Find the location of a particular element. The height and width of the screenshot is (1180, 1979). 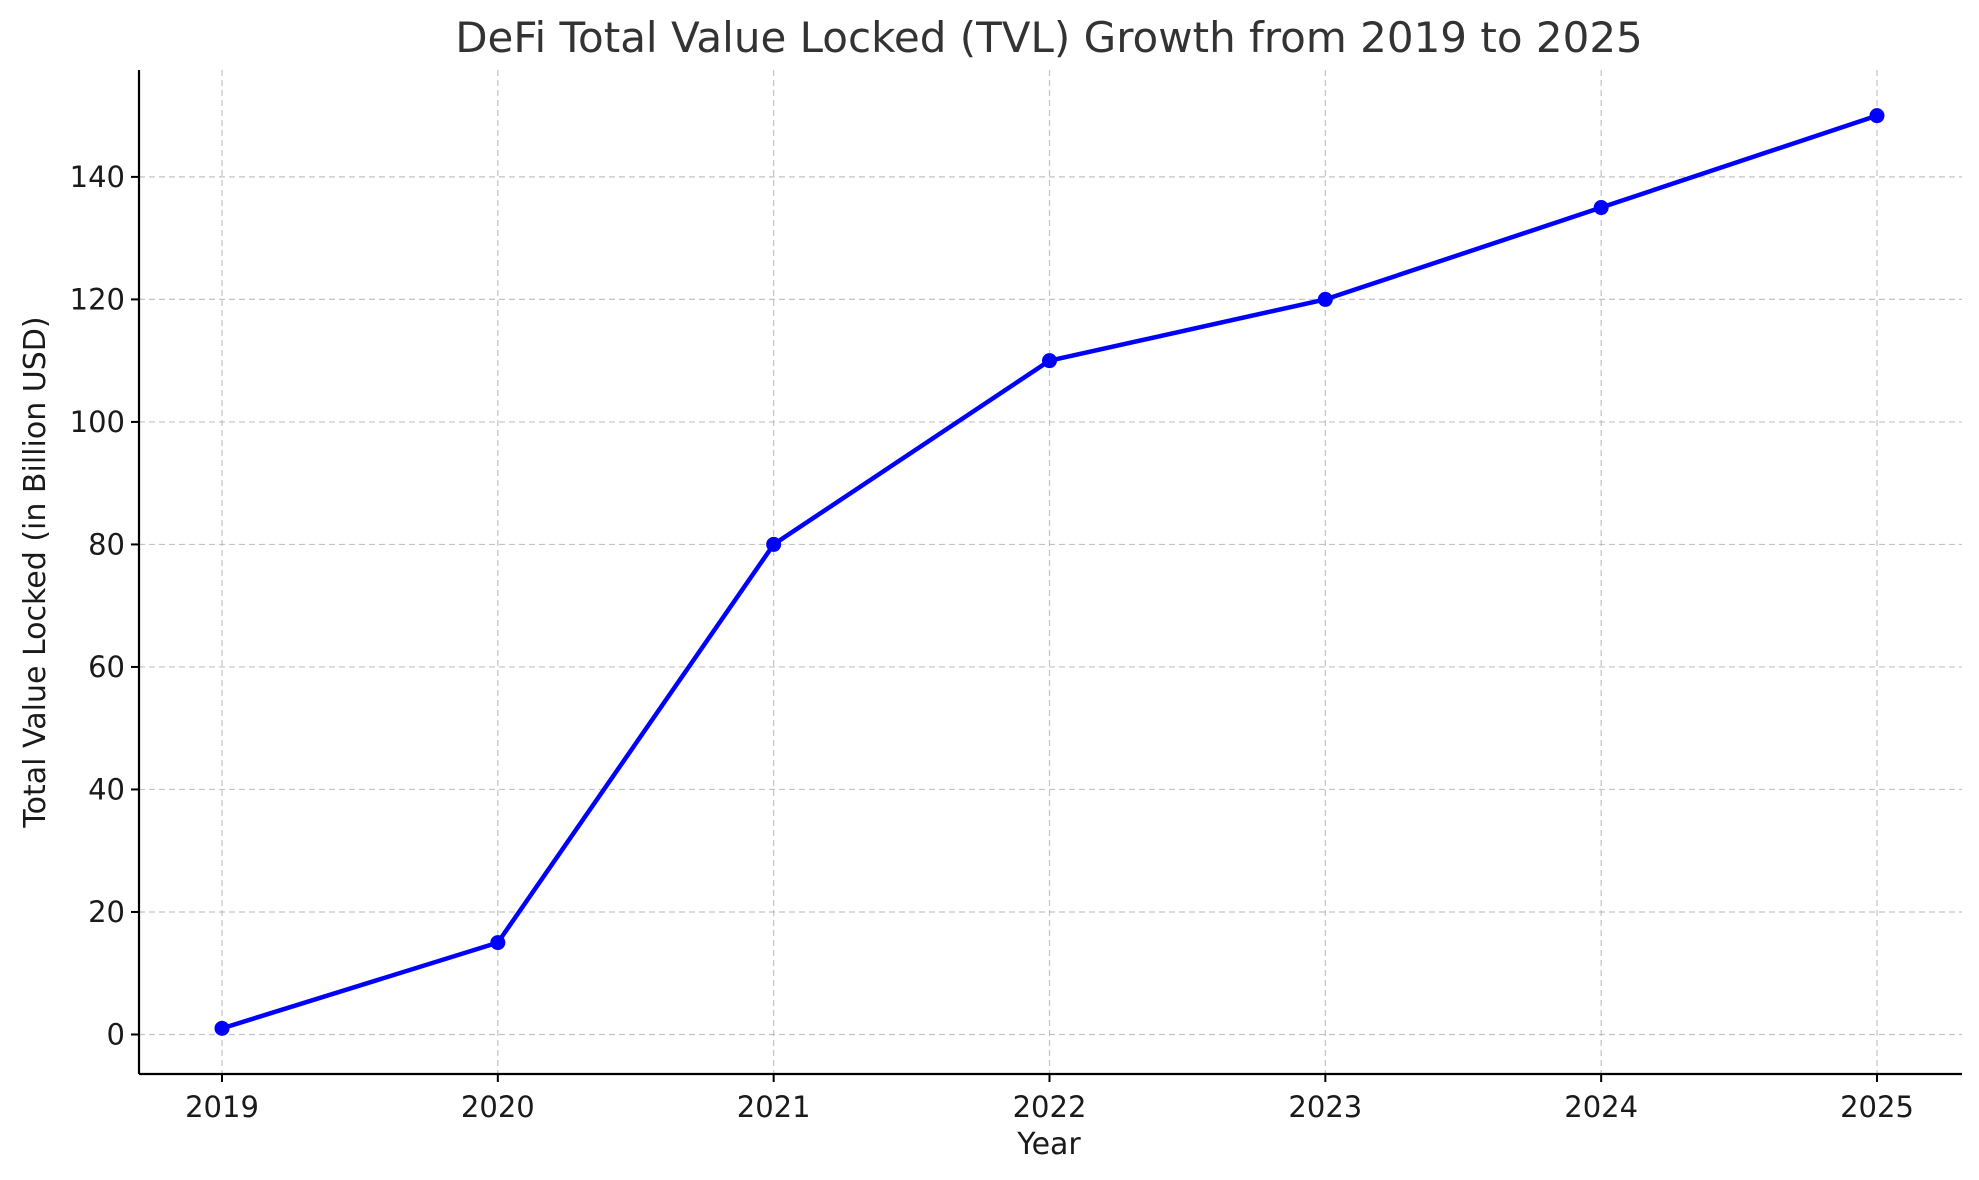

y-tick-label: 20 is located at coordinates (106, 912).